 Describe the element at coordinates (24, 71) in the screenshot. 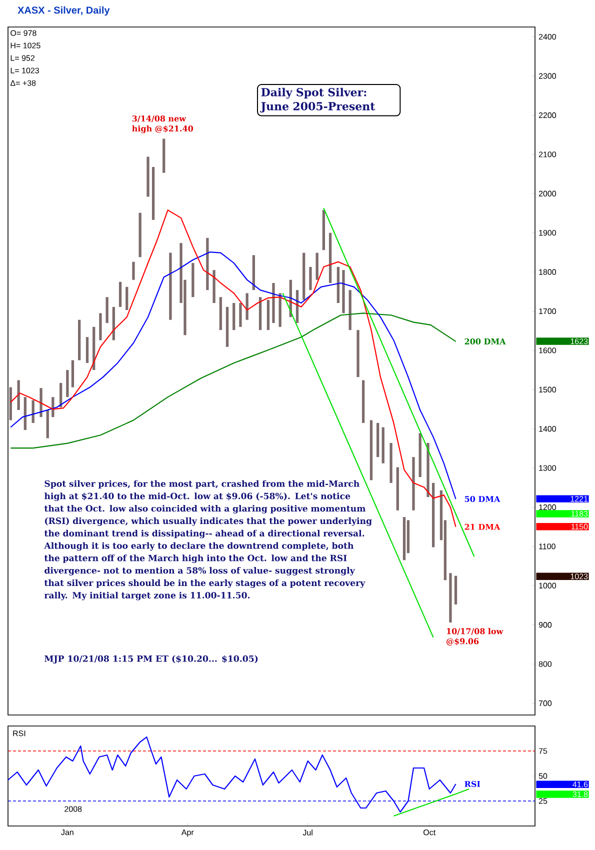

I see `annotation: L= 1023` at that location.